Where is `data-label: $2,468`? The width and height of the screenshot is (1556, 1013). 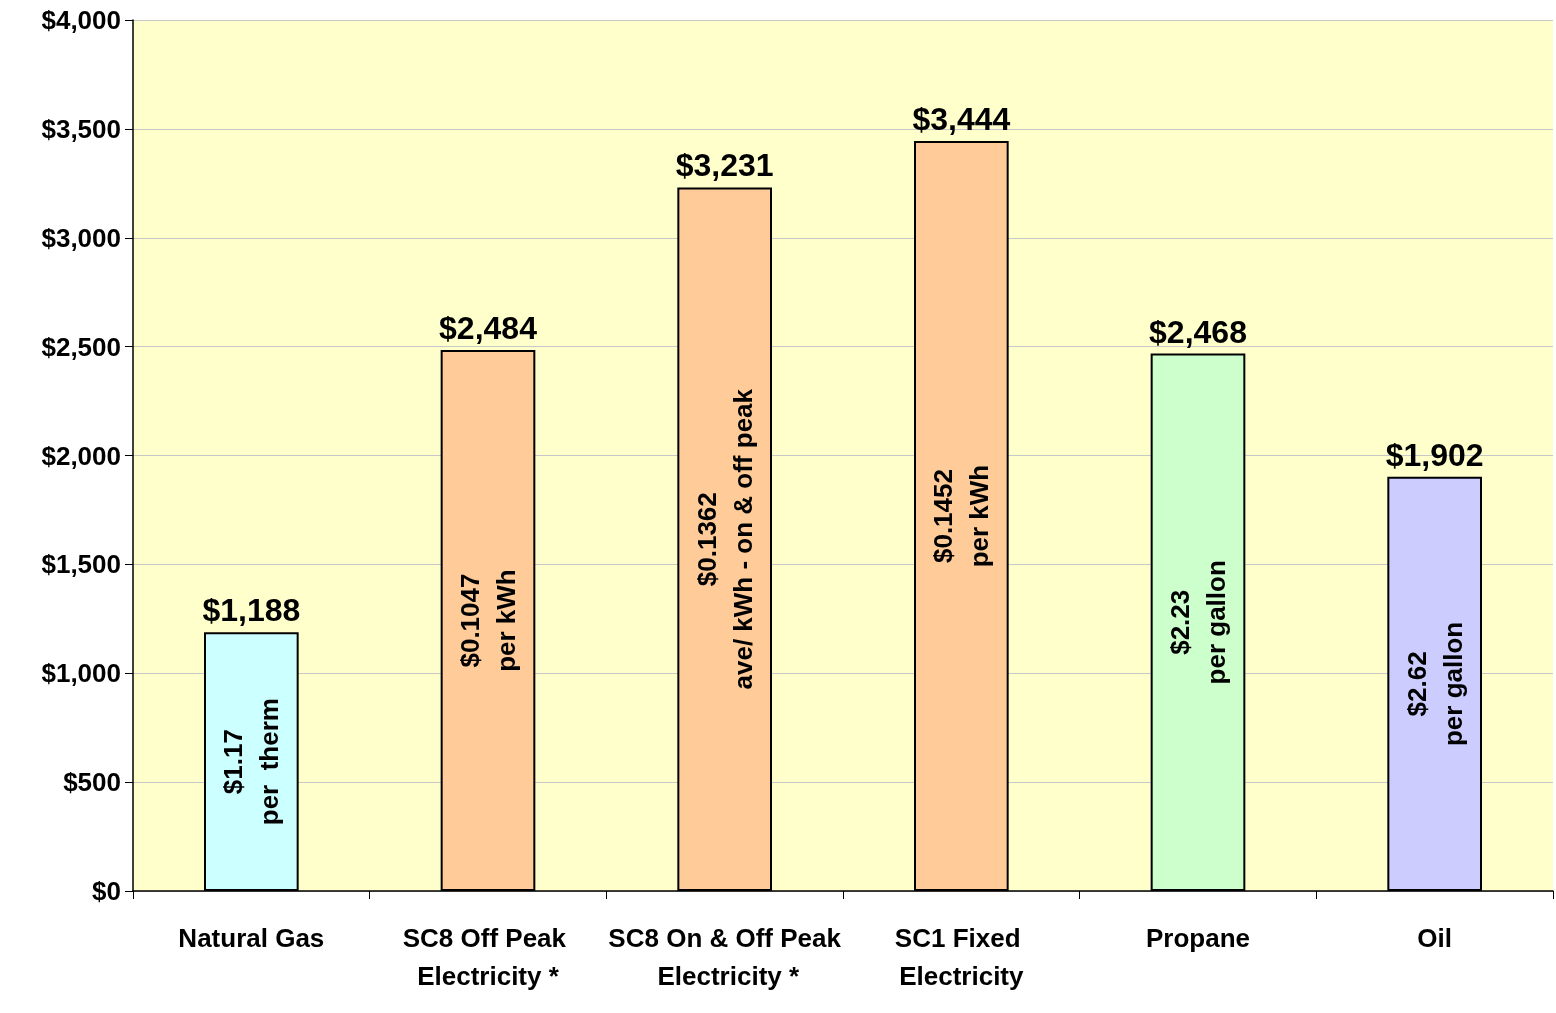
data-label: $2,468 is located at coordinates (1198, 331).